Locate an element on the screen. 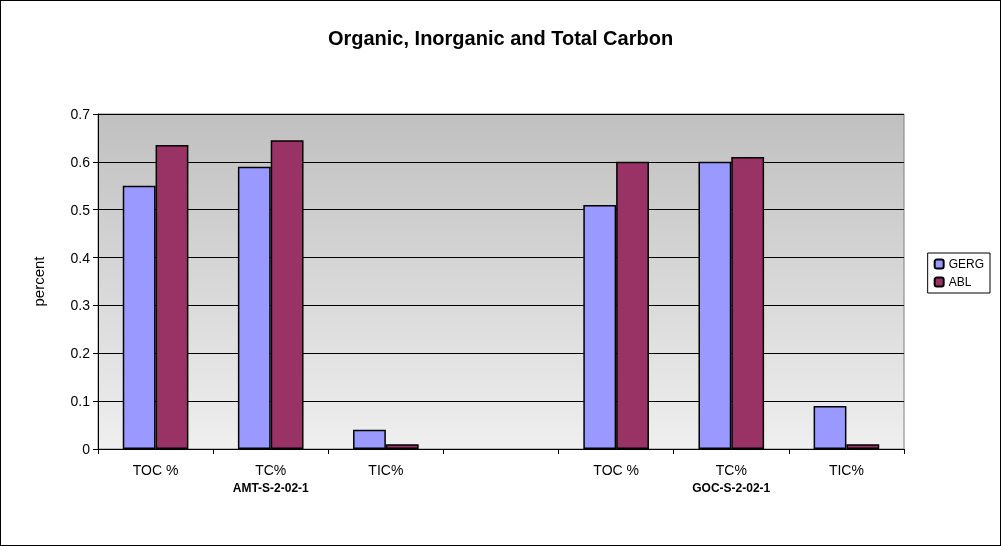 The image size is (1001, 546). y-tick-label: 0.7 is located at coordinates (80, 114).